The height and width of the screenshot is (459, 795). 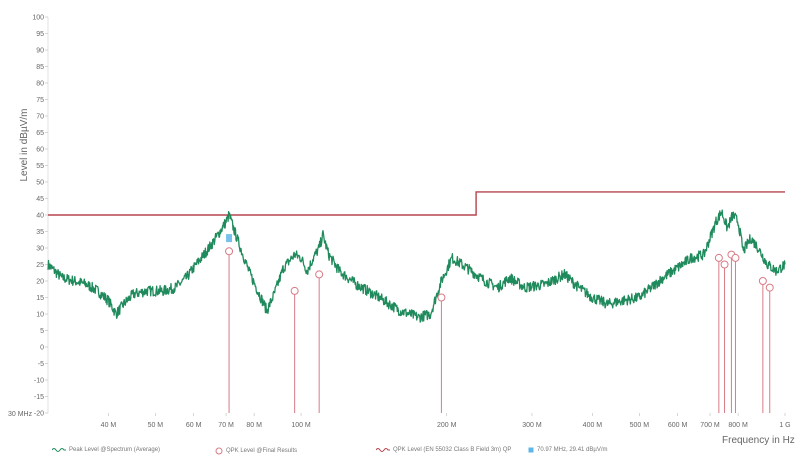 I want to click on legend-label: QPK Level @Final Results, so click(x=262, y=451).